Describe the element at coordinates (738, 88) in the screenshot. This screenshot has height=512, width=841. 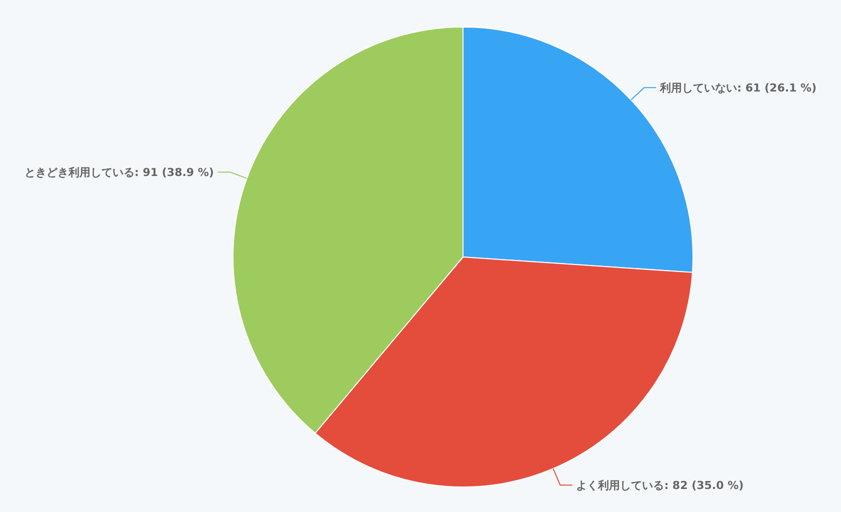
I see `slice-label: 利用していない: 61 (26.1 %)` at that location.